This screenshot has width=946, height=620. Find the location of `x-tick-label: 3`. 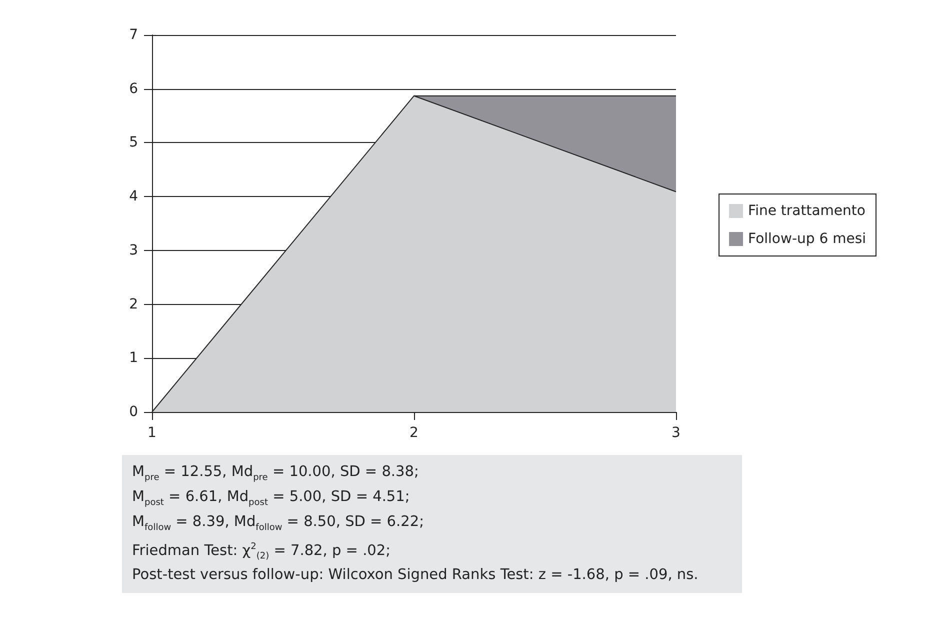

x-tick-label: 3 is located at coordinates (676, 433).